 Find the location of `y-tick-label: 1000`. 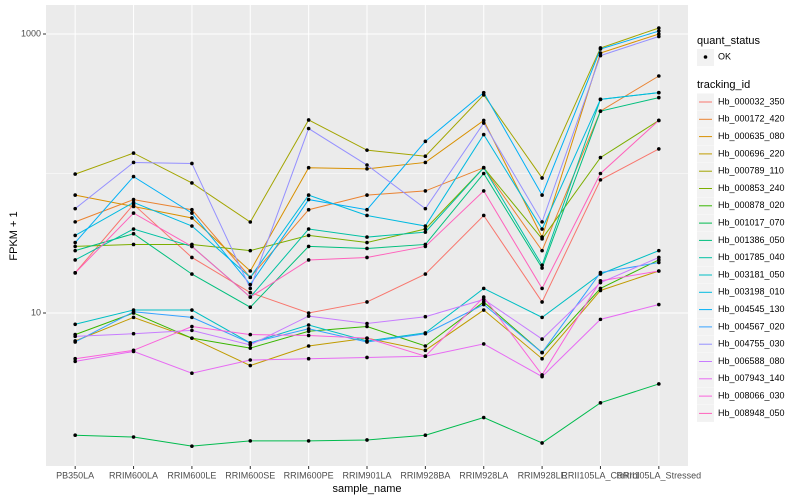

y-tick-label: 1000 is located at coordinates (31, 33).